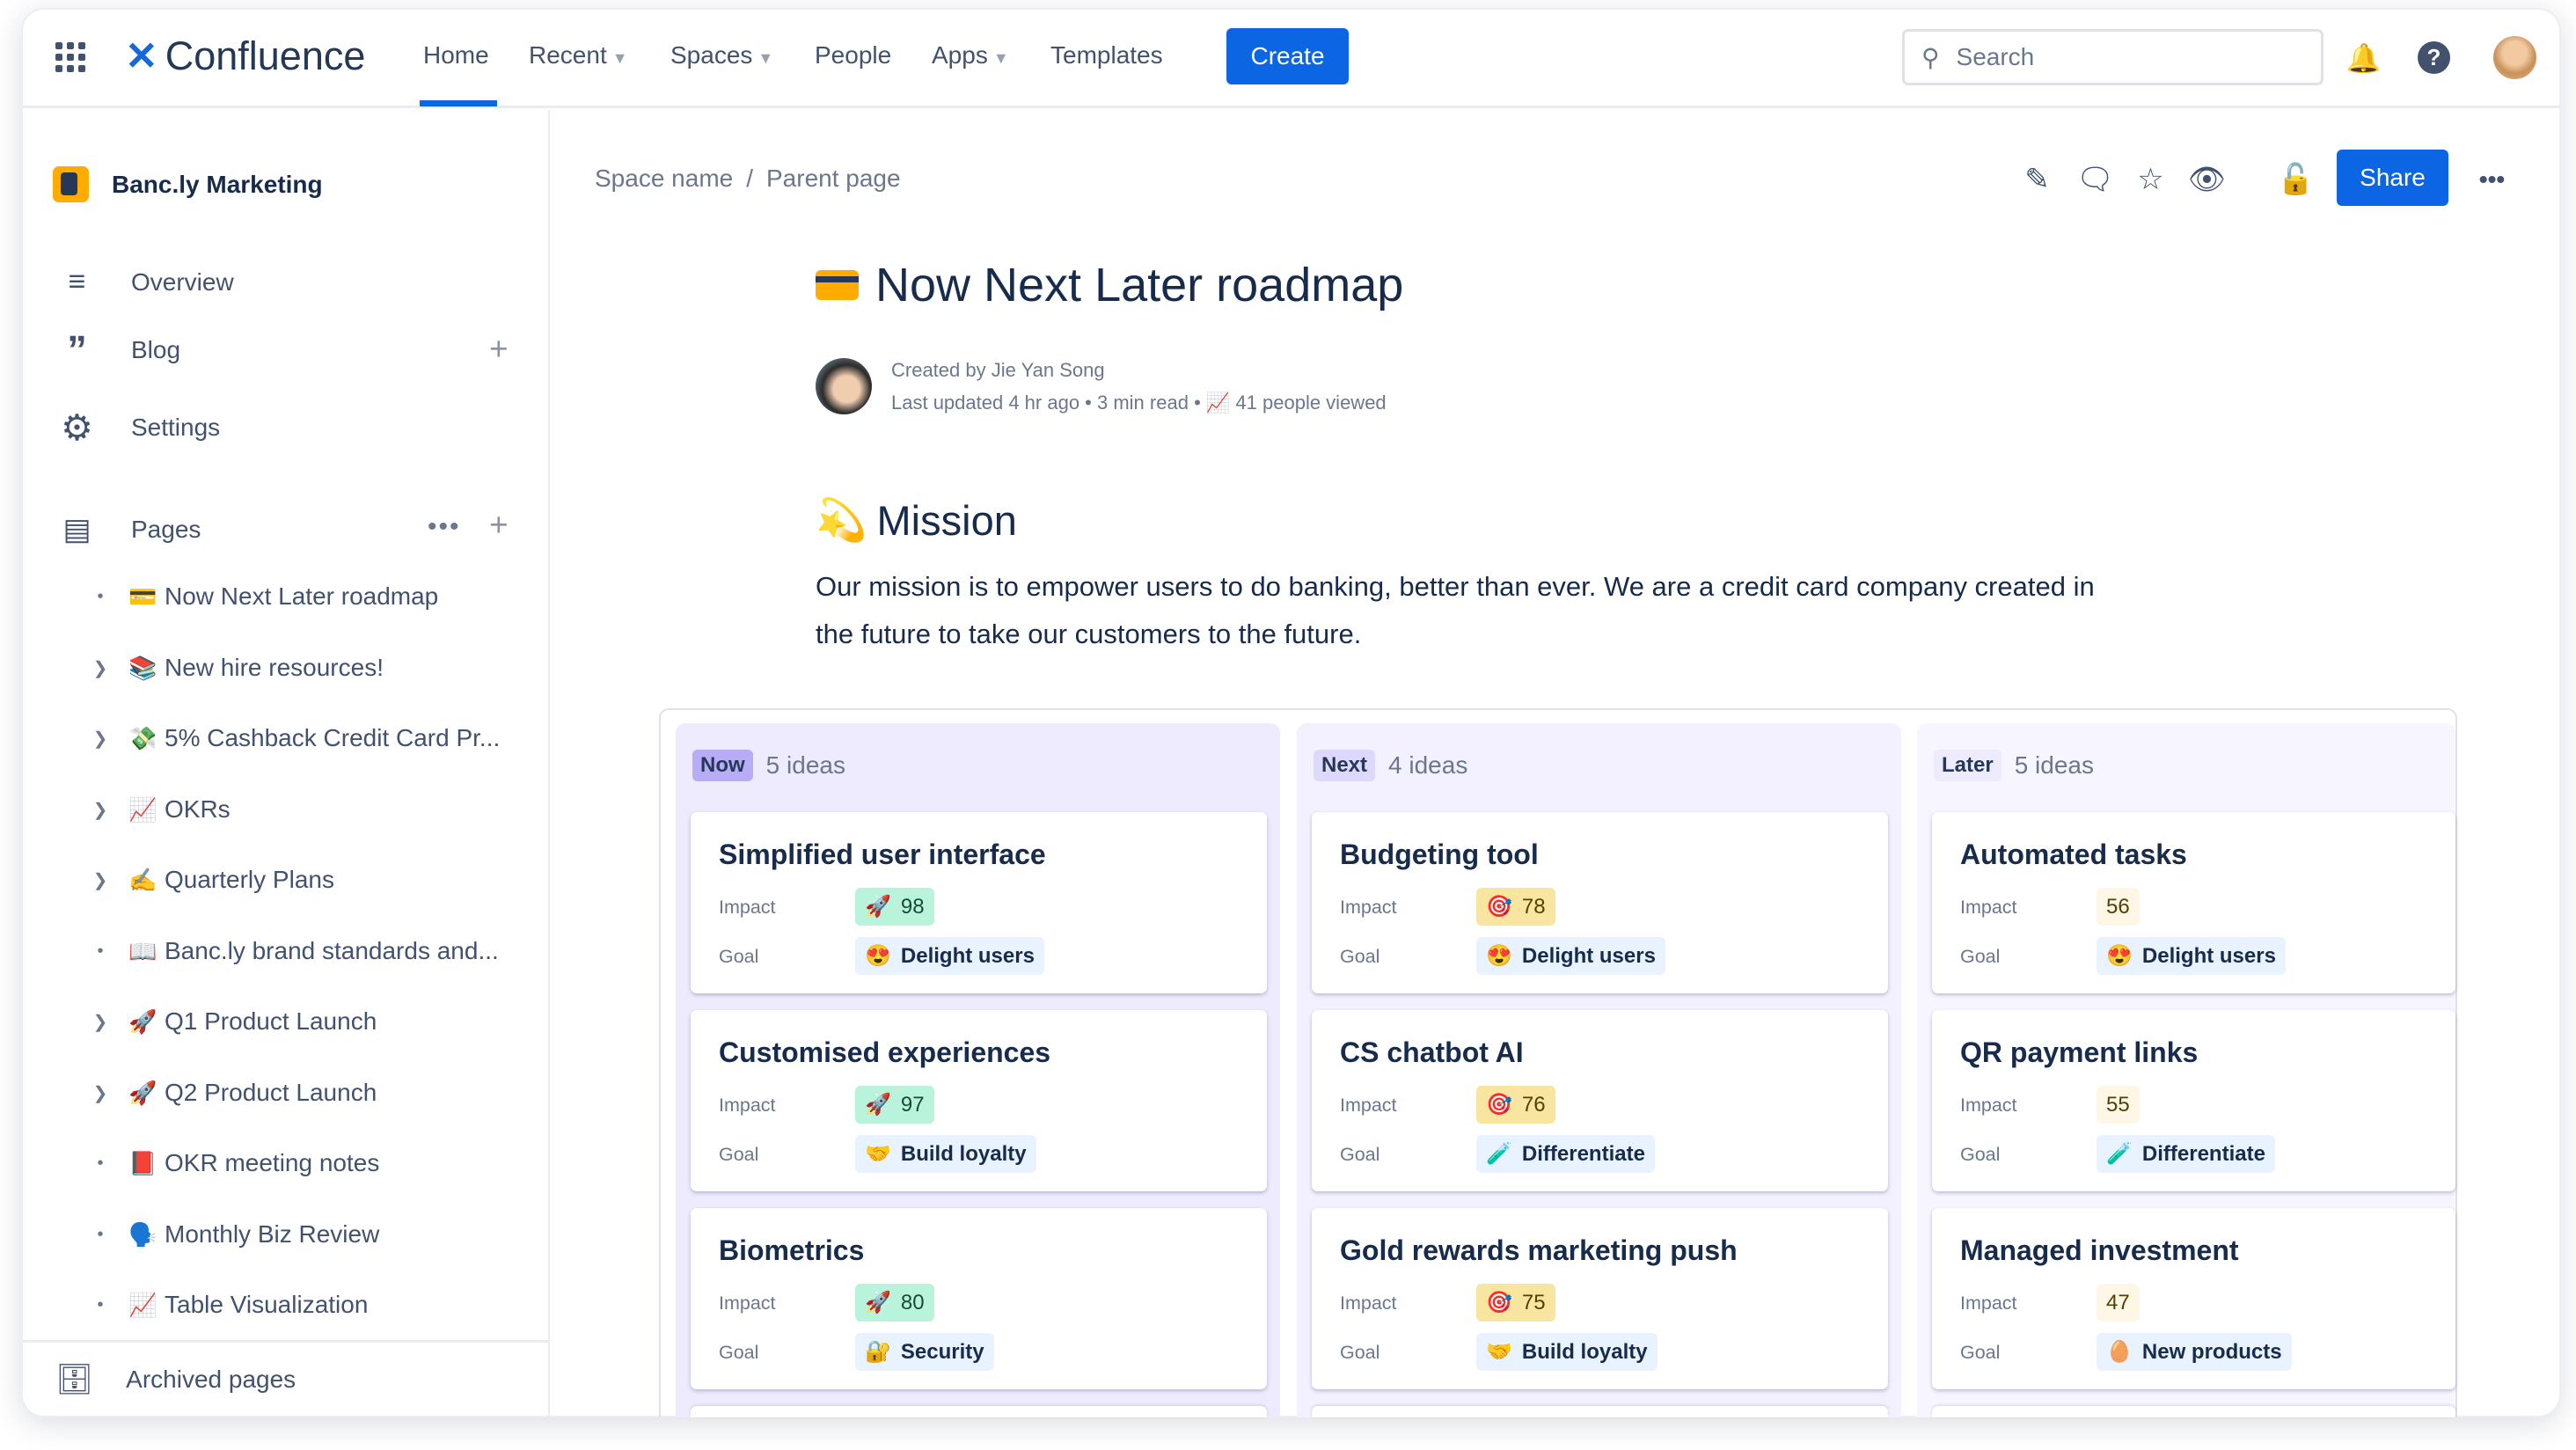  I want to click on mission-heading: 💫 Mission, so click(916, 520).